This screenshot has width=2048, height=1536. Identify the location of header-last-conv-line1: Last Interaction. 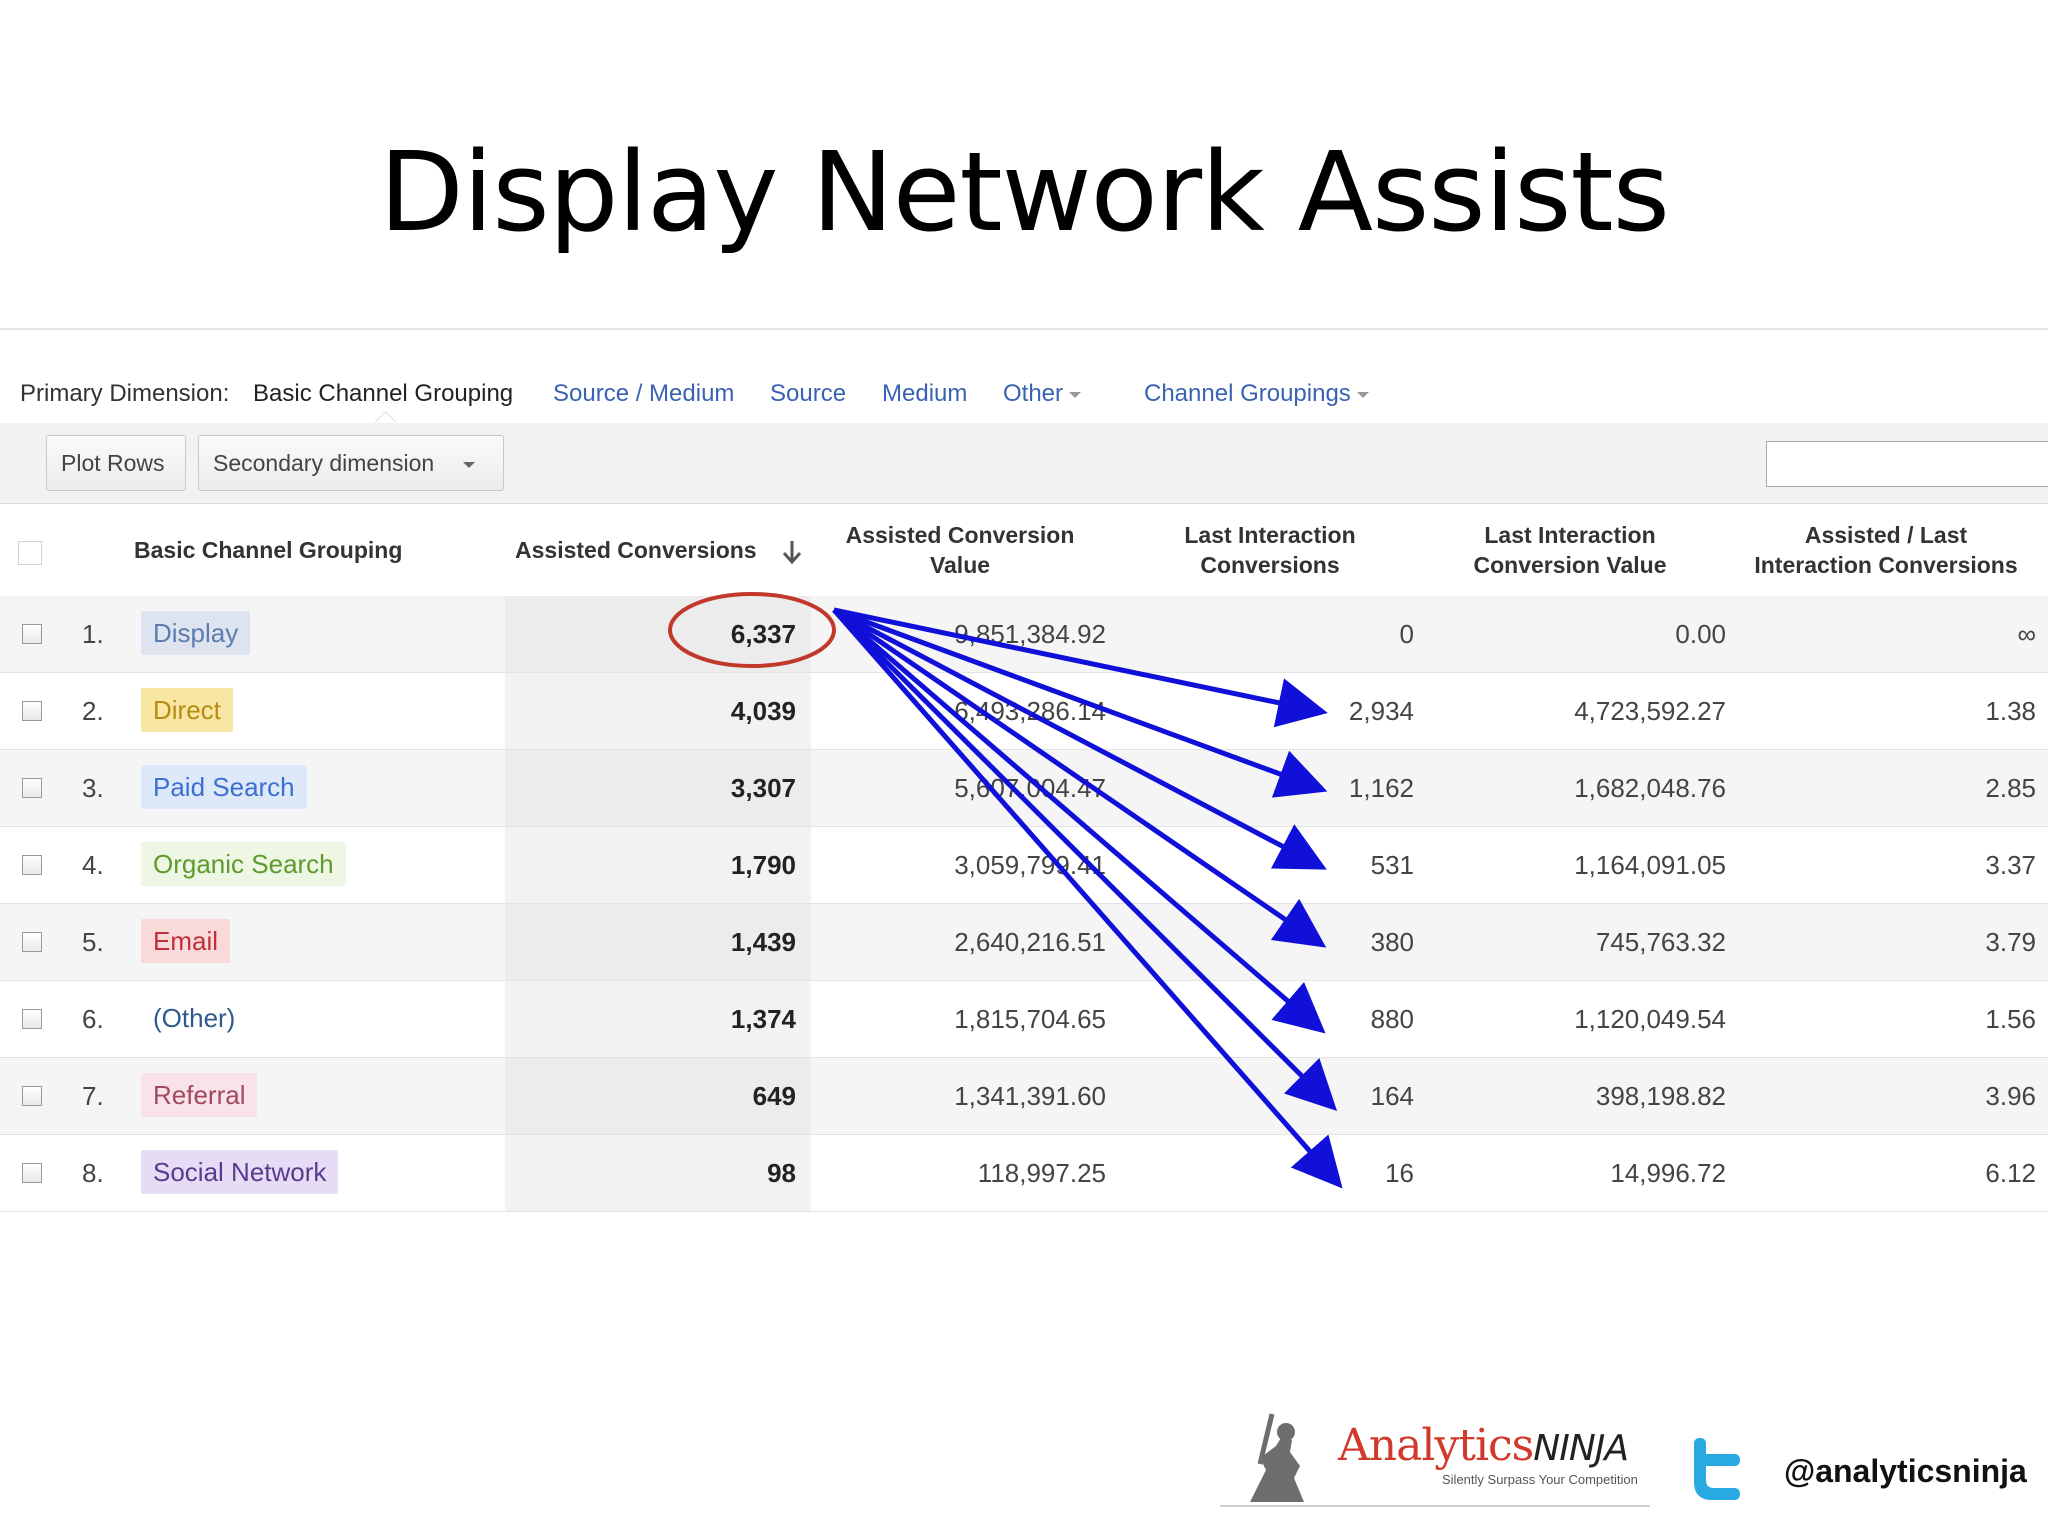
(1270, 535).